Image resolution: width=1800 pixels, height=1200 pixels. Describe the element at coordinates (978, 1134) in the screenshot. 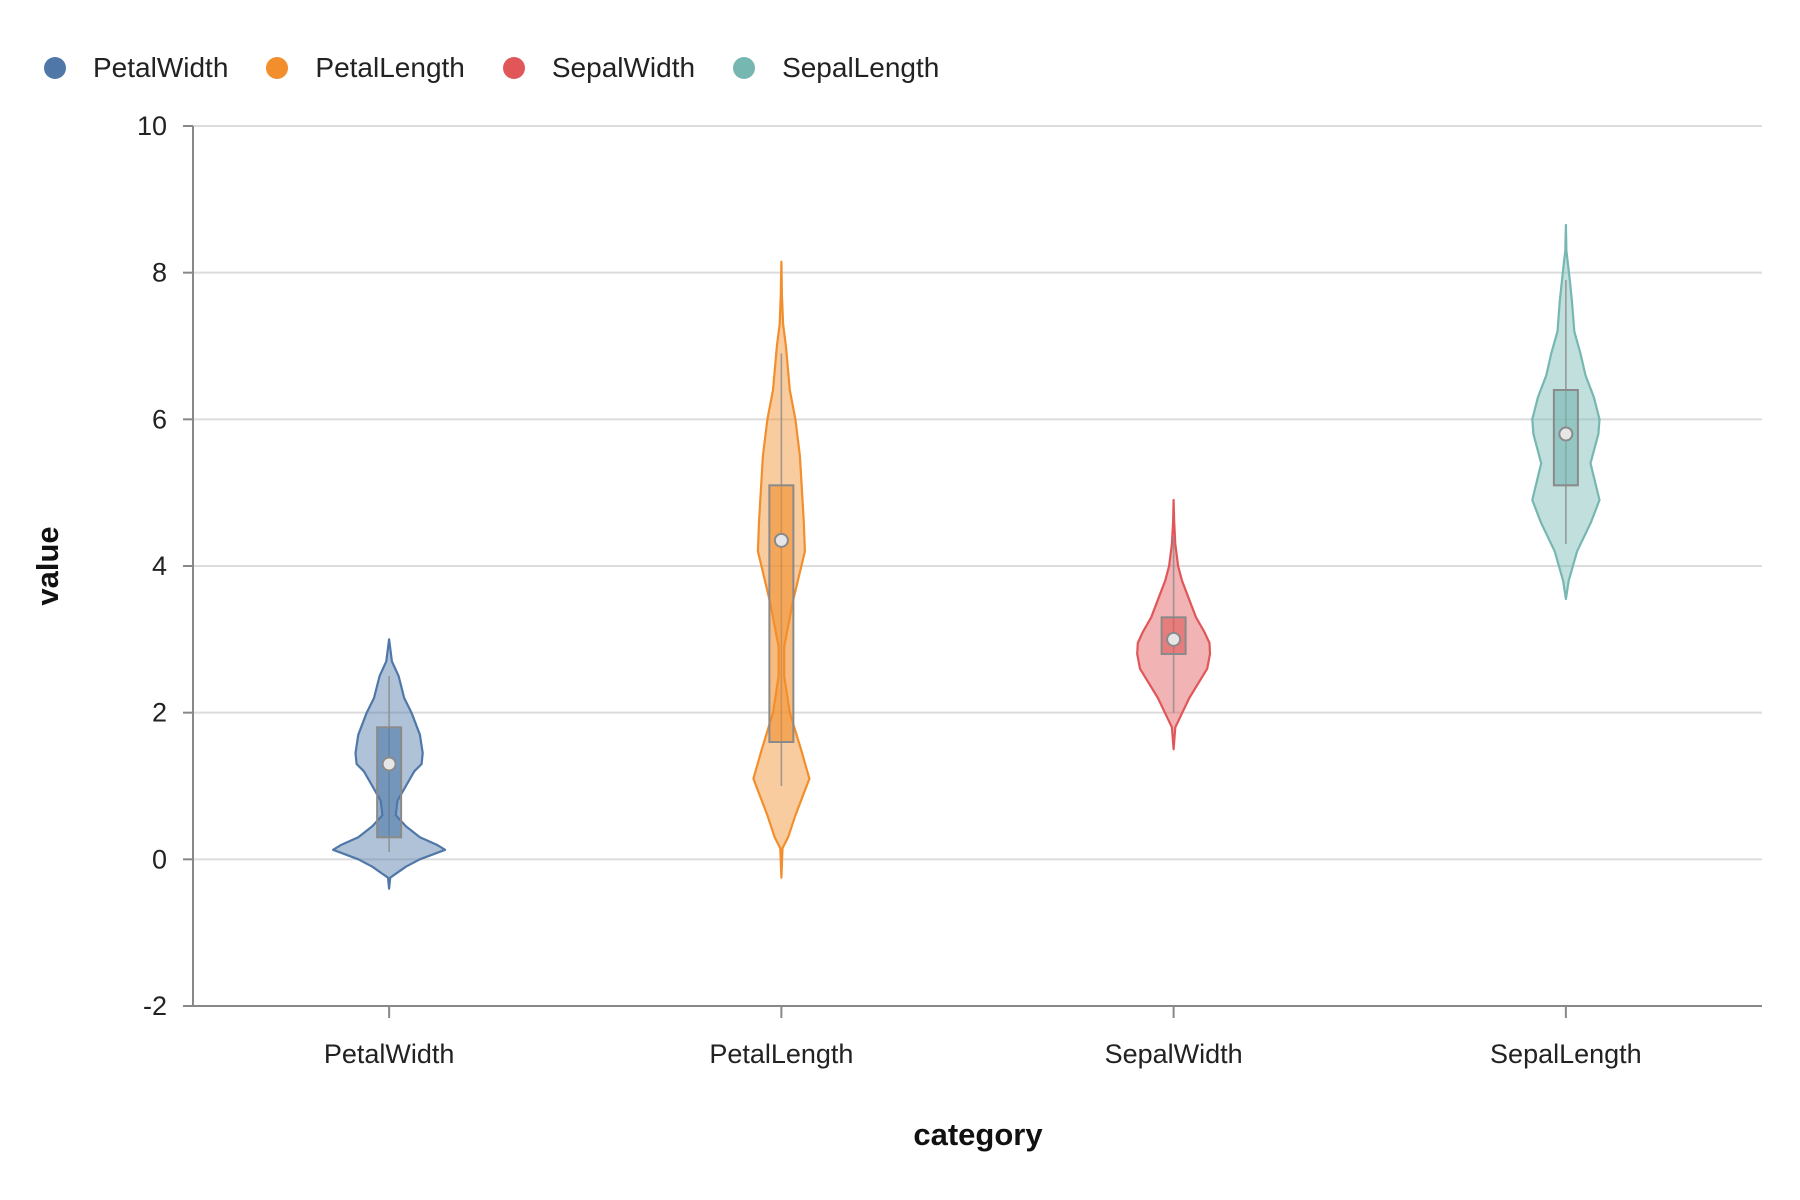

I see `x-axis-title: category` at that location.